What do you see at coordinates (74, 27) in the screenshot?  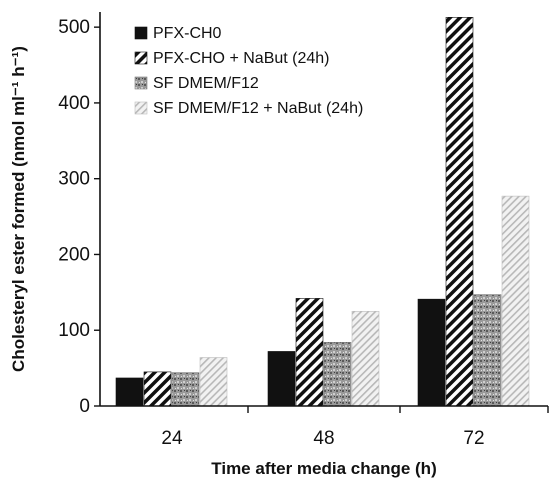 I see `y-tick-label: 500` at bounding box center [74, 27].